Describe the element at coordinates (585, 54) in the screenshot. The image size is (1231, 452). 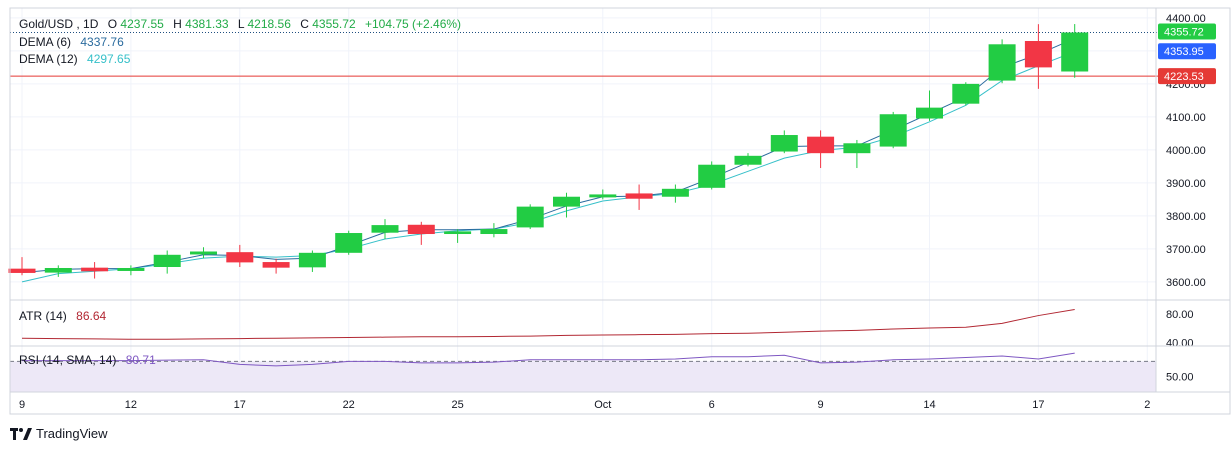
I see `level-lines` at that location.